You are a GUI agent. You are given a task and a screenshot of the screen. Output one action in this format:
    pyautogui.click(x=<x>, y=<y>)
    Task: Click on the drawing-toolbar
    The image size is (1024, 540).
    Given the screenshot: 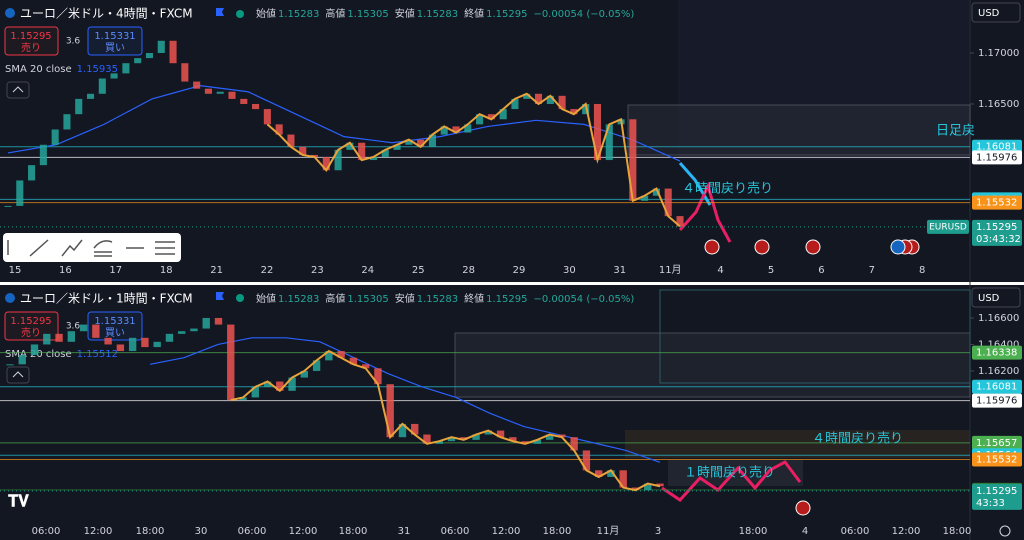 What is the action you would take?
    pyautogui.click(x=92, y=247)
    